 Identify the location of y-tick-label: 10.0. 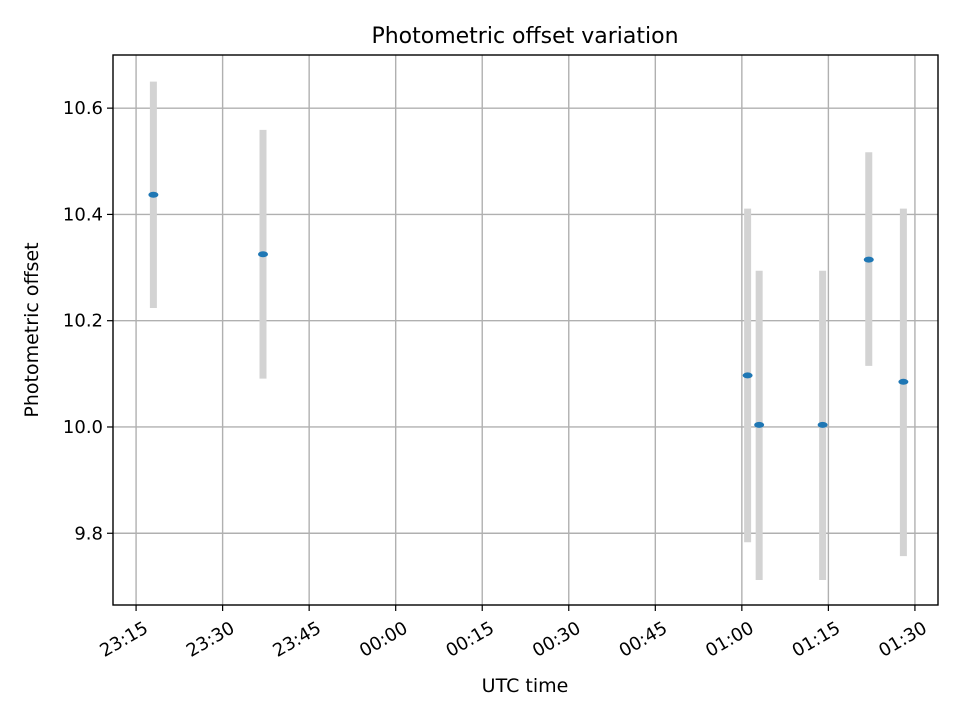
(83, 427).